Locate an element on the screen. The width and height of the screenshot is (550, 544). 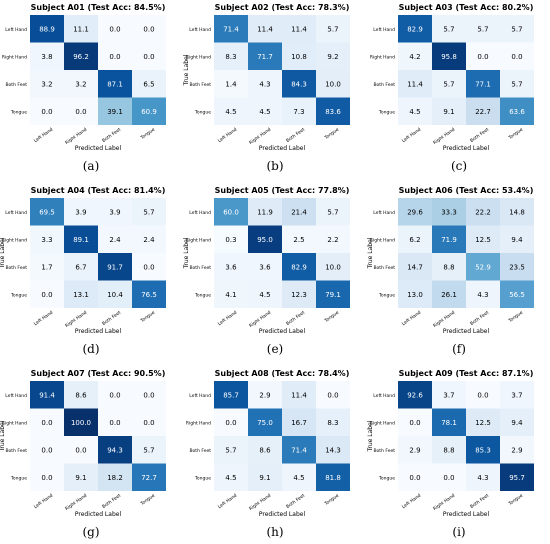
cell-value-label: 3.3 is located at coordinates (46, 240).